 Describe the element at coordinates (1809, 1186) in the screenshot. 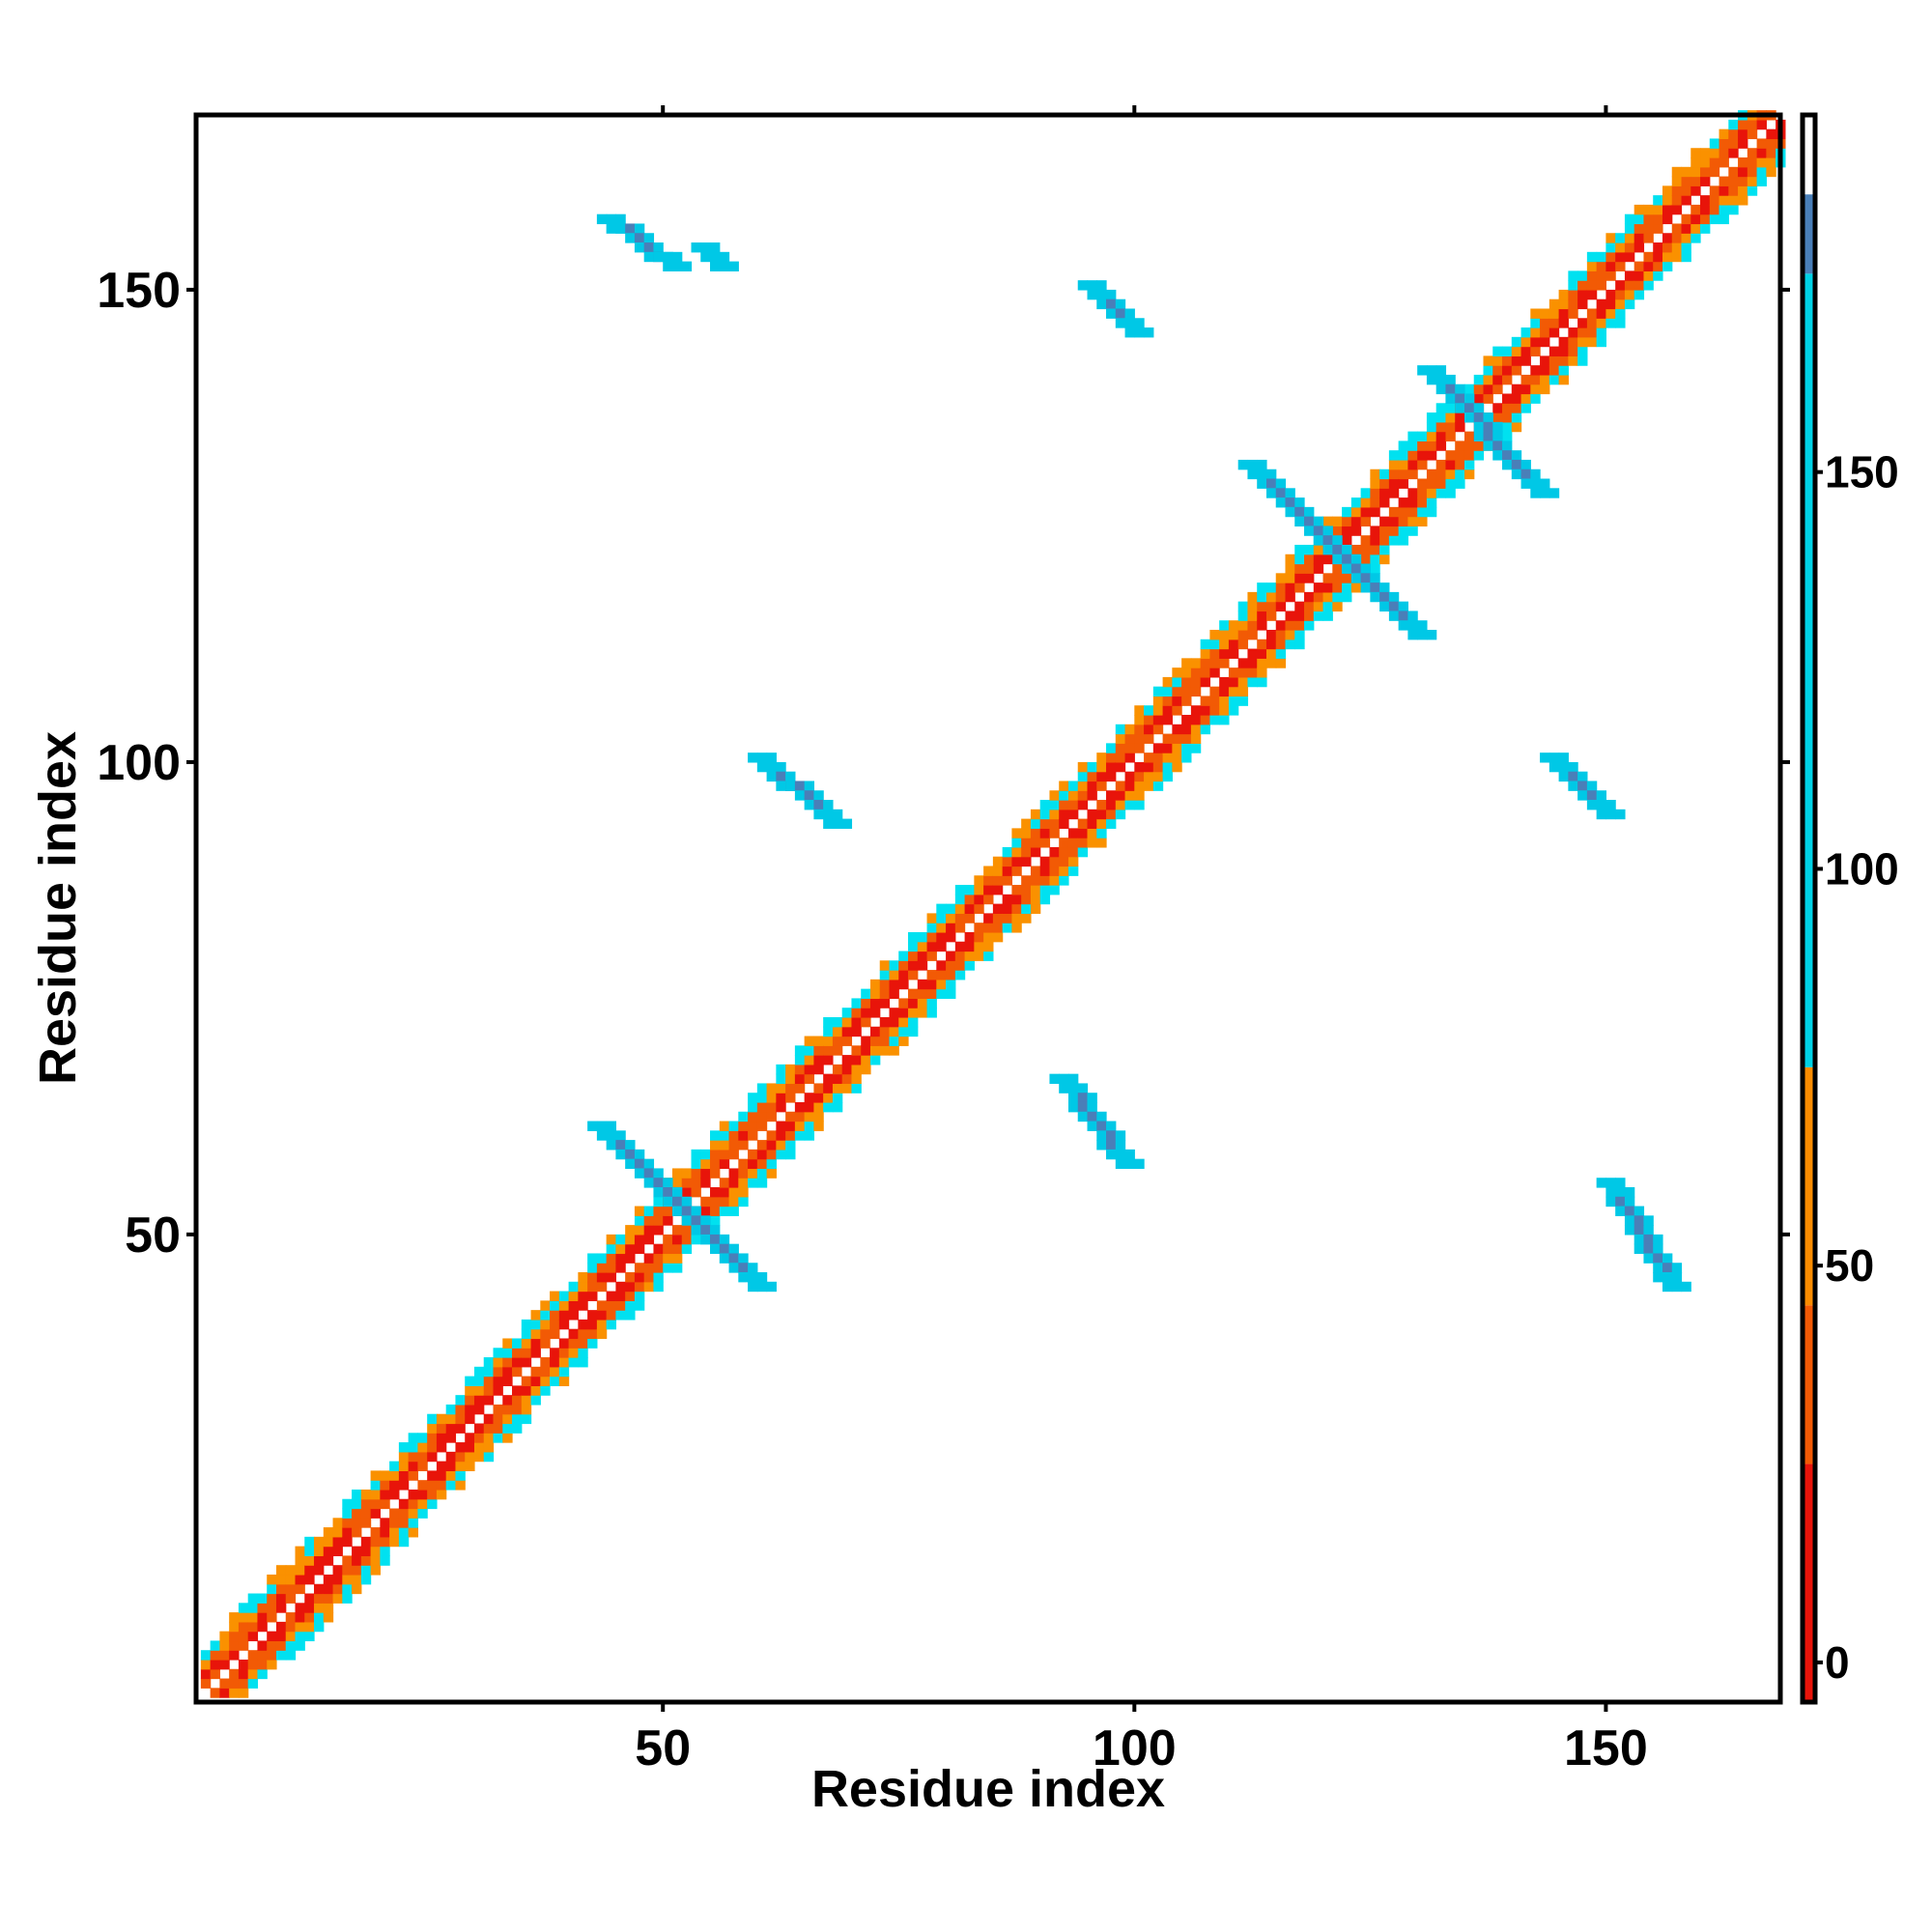

I see `colorbar-segment` at that location.